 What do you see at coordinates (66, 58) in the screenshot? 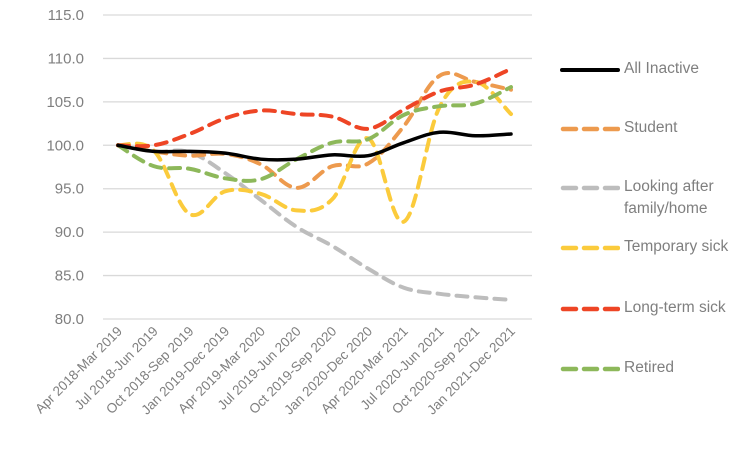
I see `y-tick-label: 110.0` at bounding box center [66, 58].